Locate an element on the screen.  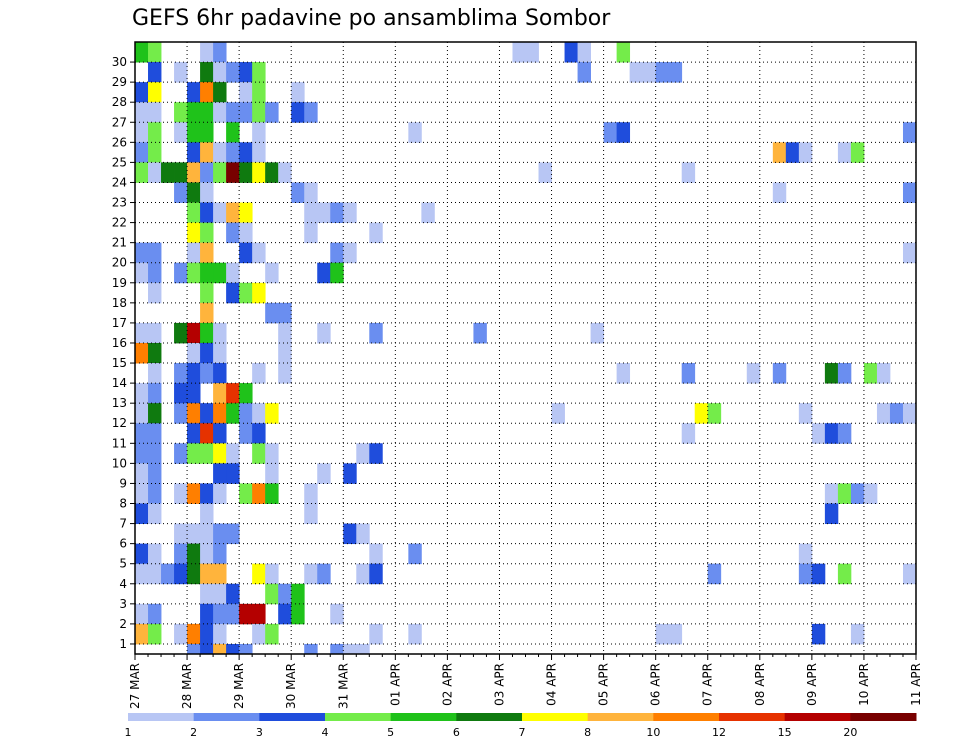
colorbar-label: 20 is located at coordinates (850, 732).